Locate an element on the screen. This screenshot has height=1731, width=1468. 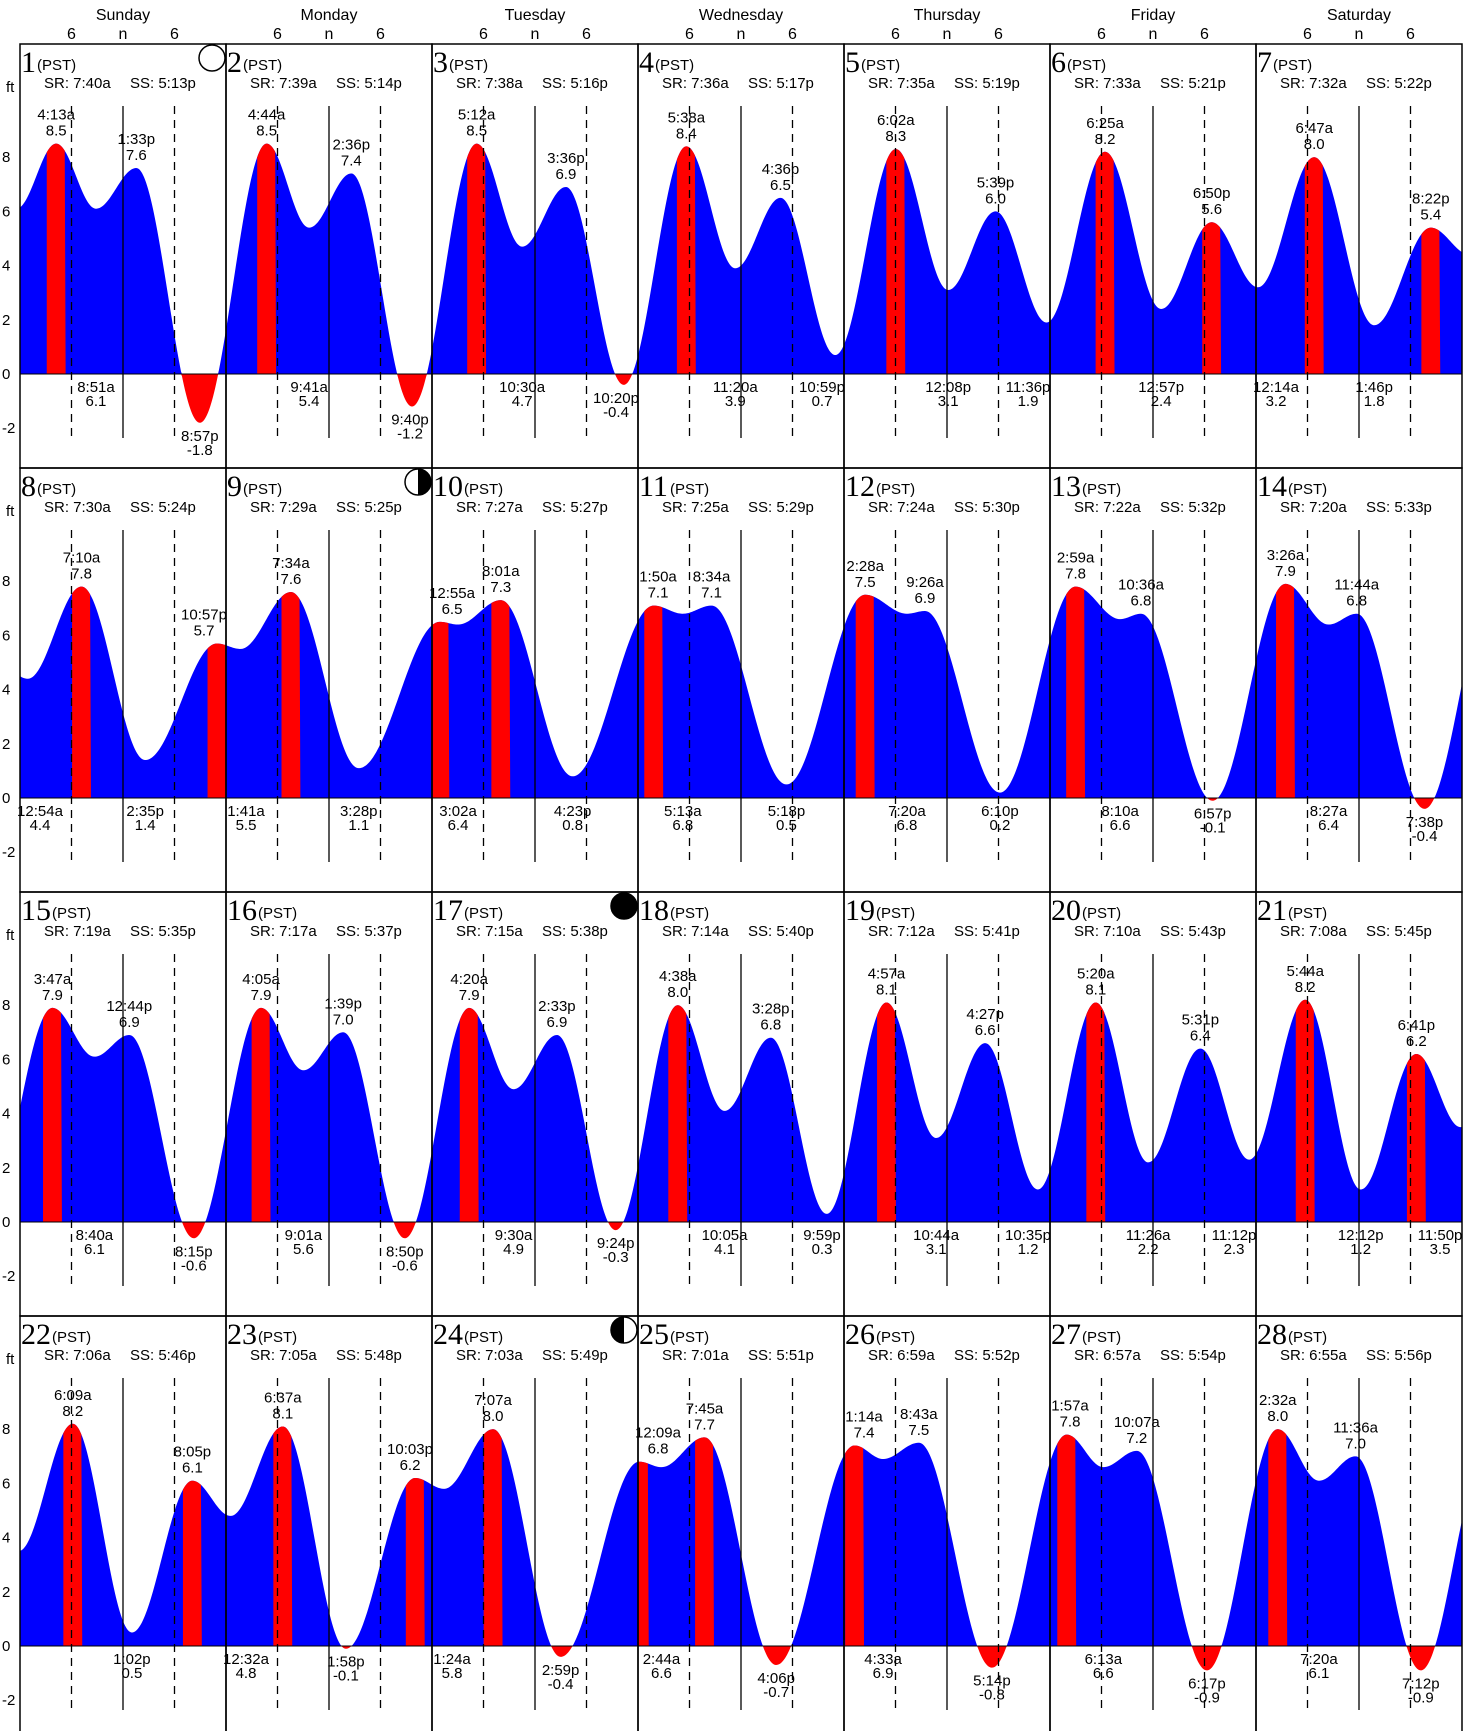
high-tide-time: 1:57a is located at coordinates (1070, 1406).